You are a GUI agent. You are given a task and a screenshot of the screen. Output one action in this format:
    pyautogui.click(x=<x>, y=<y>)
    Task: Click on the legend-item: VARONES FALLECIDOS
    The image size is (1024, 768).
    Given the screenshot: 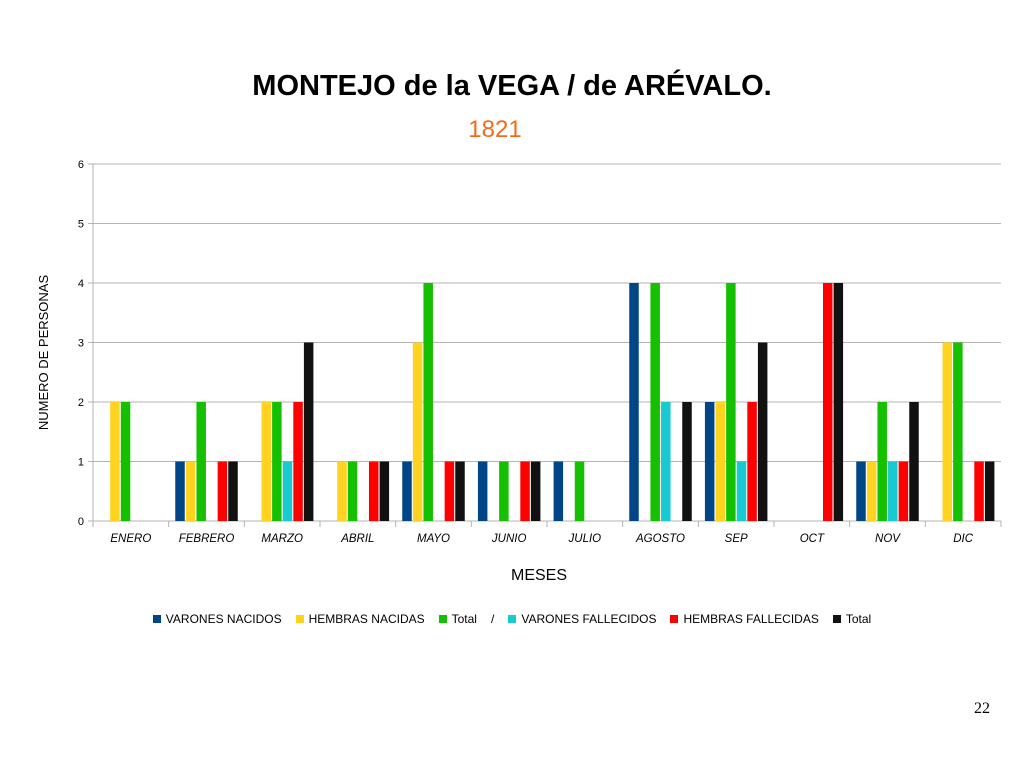 What is the action you would take?
    pyautogui.click(x=582, y=619)
    